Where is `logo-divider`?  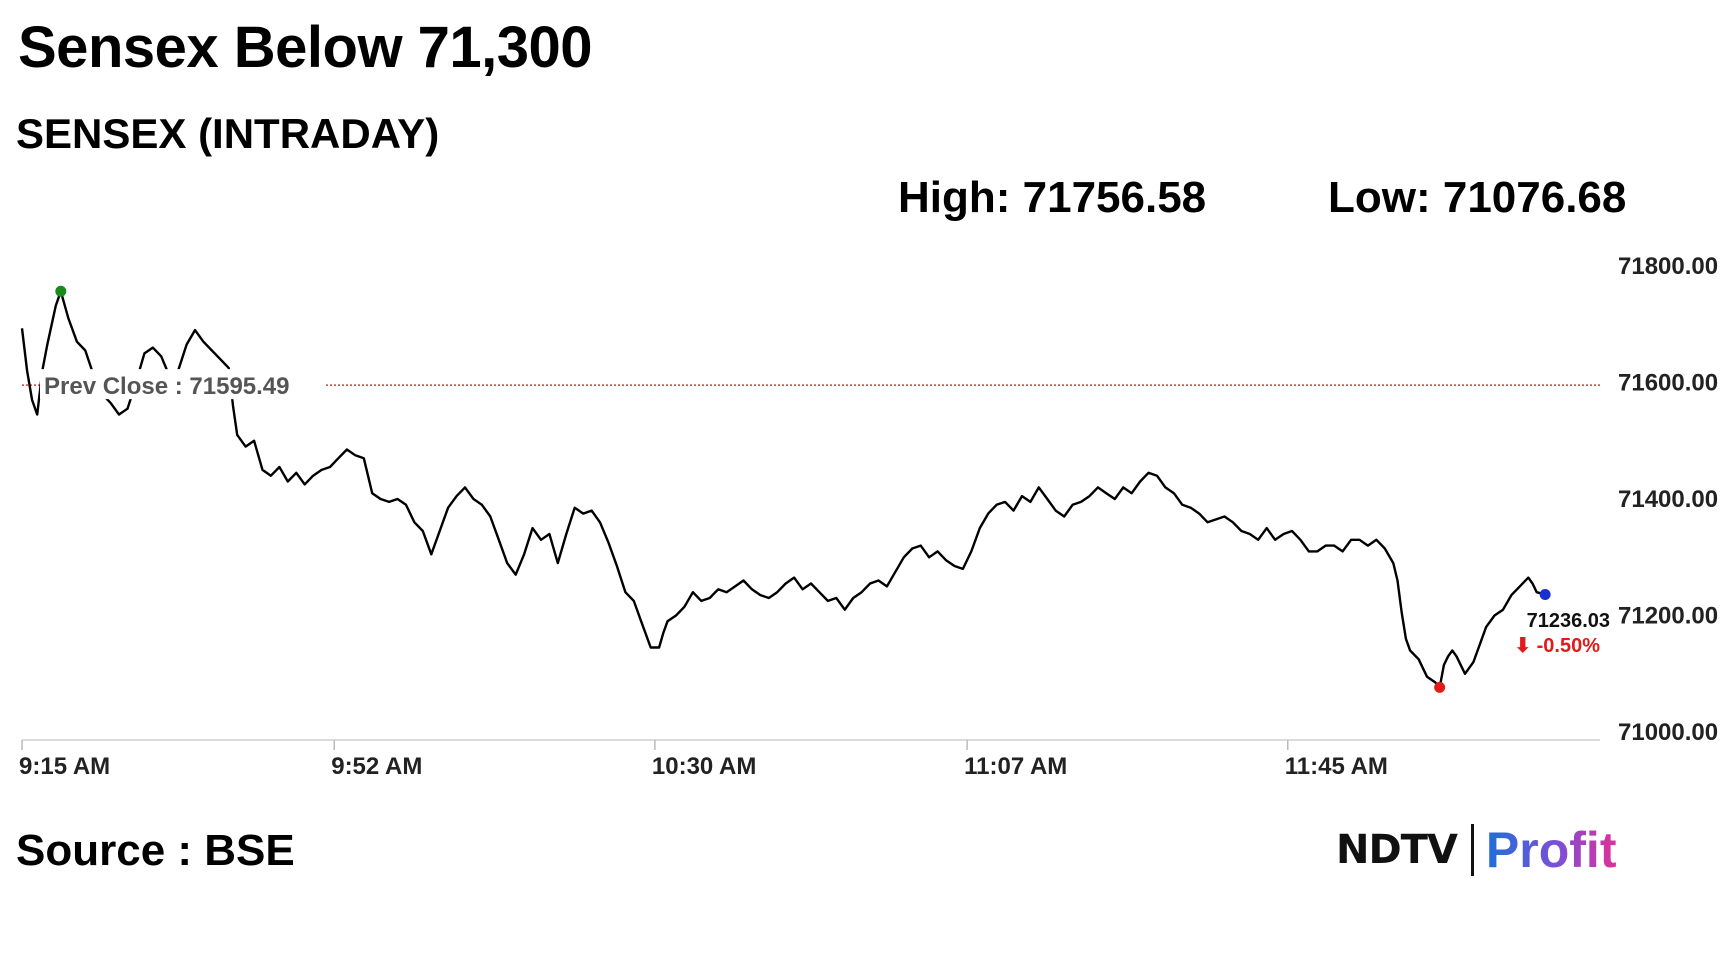
logo-divider is located at coordinates (1472, 850).